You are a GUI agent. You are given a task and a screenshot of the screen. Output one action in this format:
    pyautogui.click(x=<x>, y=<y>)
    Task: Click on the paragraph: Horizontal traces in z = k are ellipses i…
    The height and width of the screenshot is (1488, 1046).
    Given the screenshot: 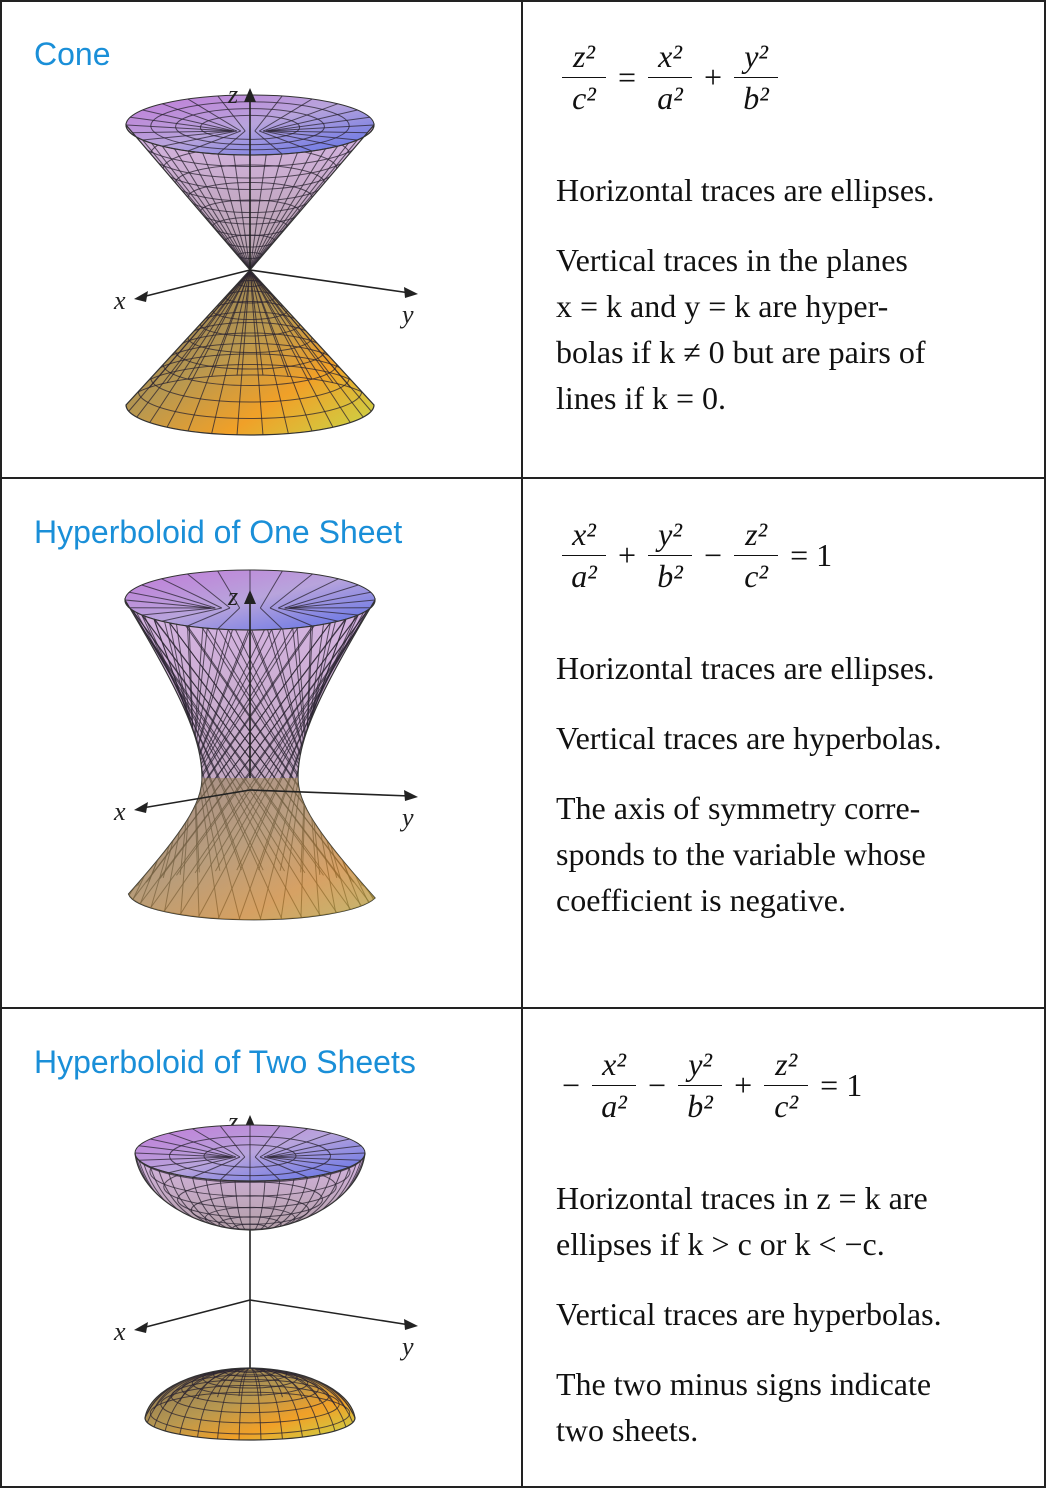 What is the action you would take?
    pyautogui.click(x=749, y=1221)
    